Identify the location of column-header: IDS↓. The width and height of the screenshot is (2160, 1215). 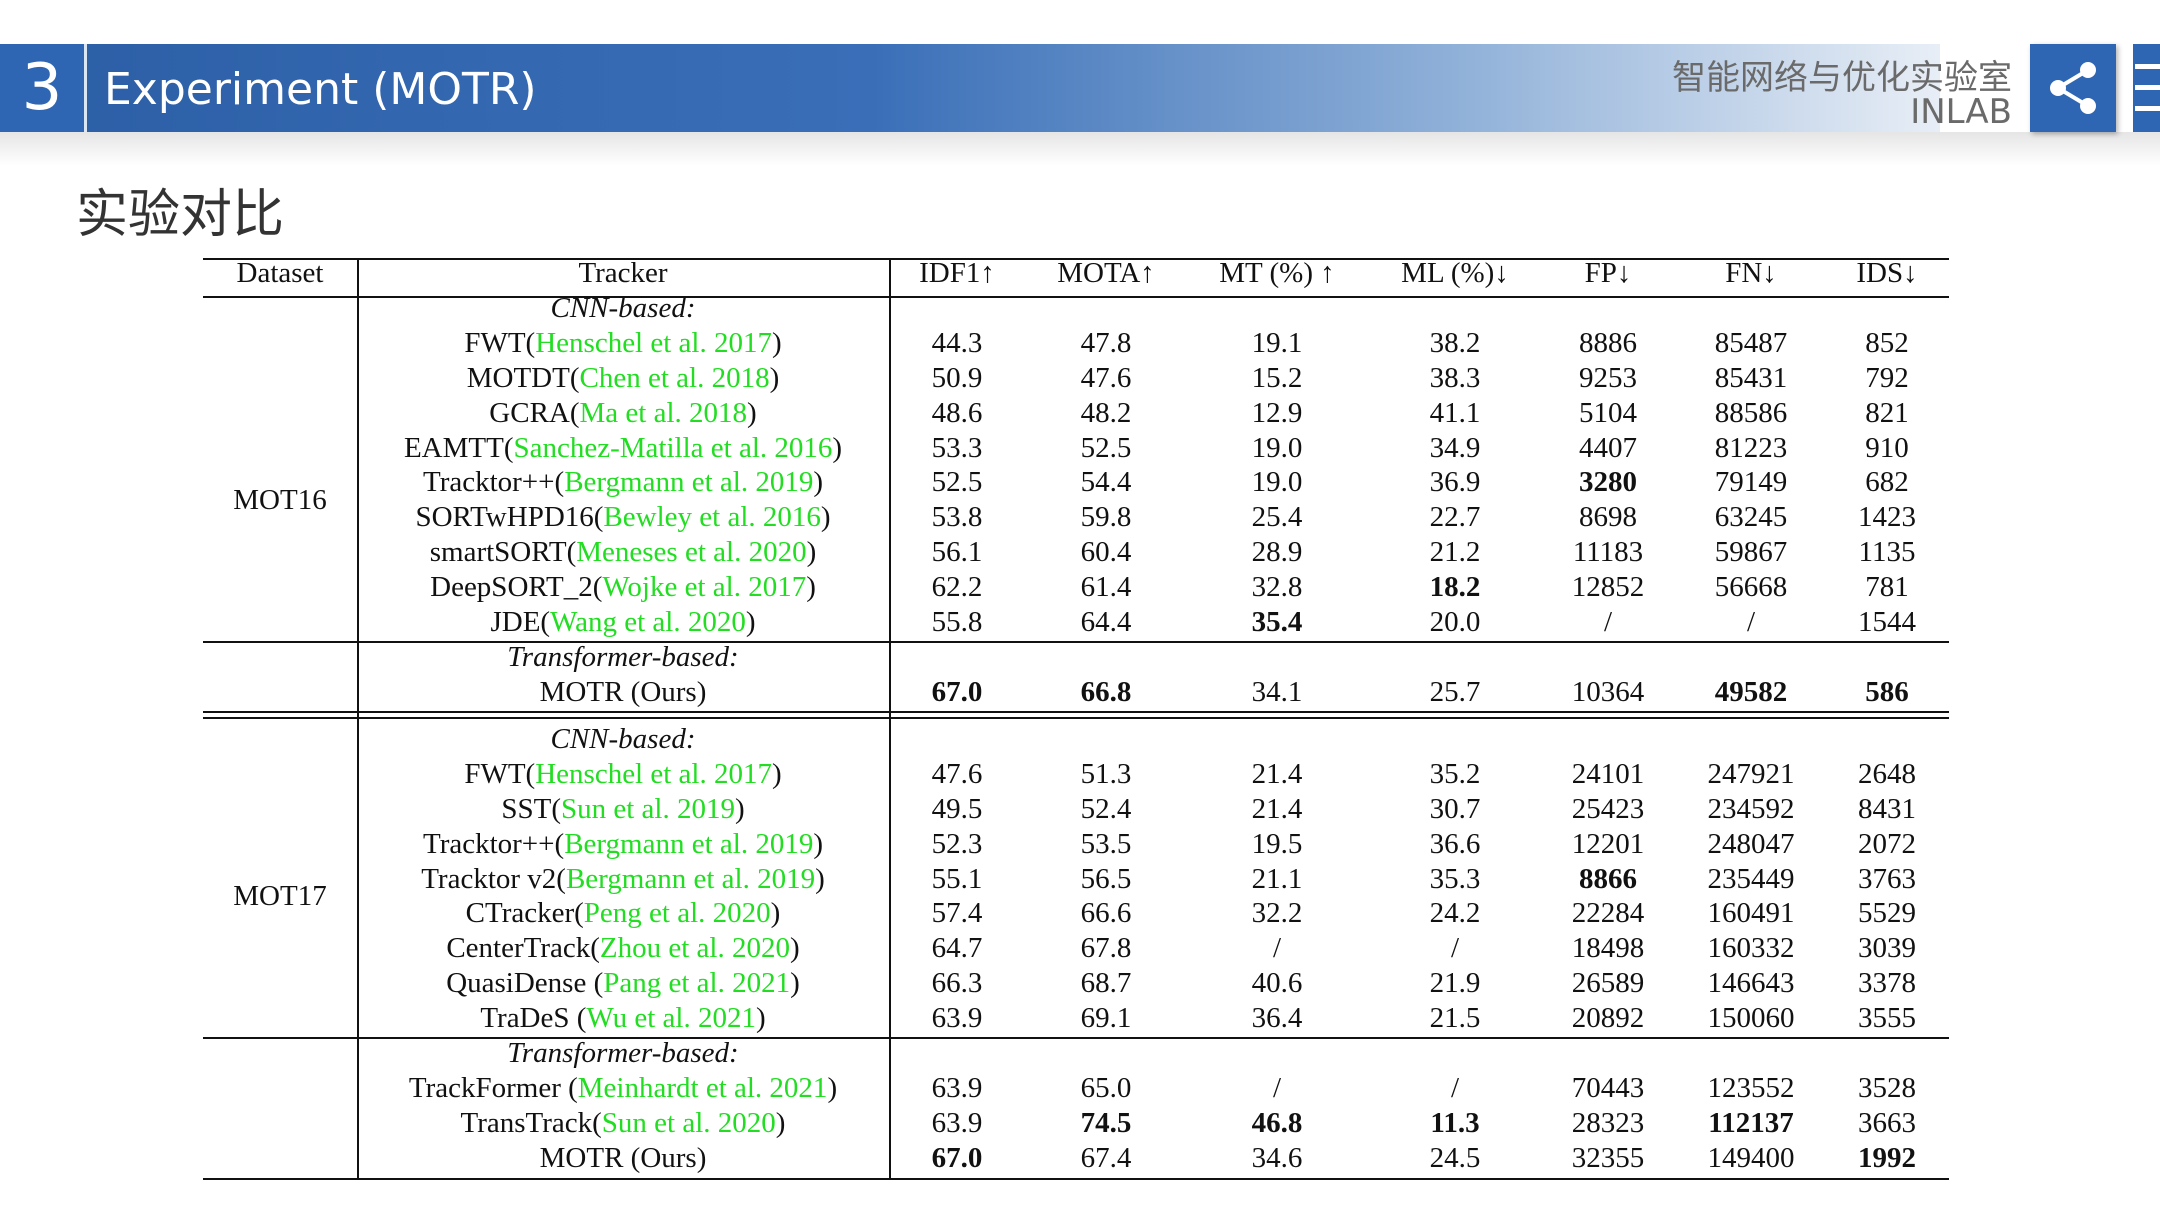
(1887, 273).